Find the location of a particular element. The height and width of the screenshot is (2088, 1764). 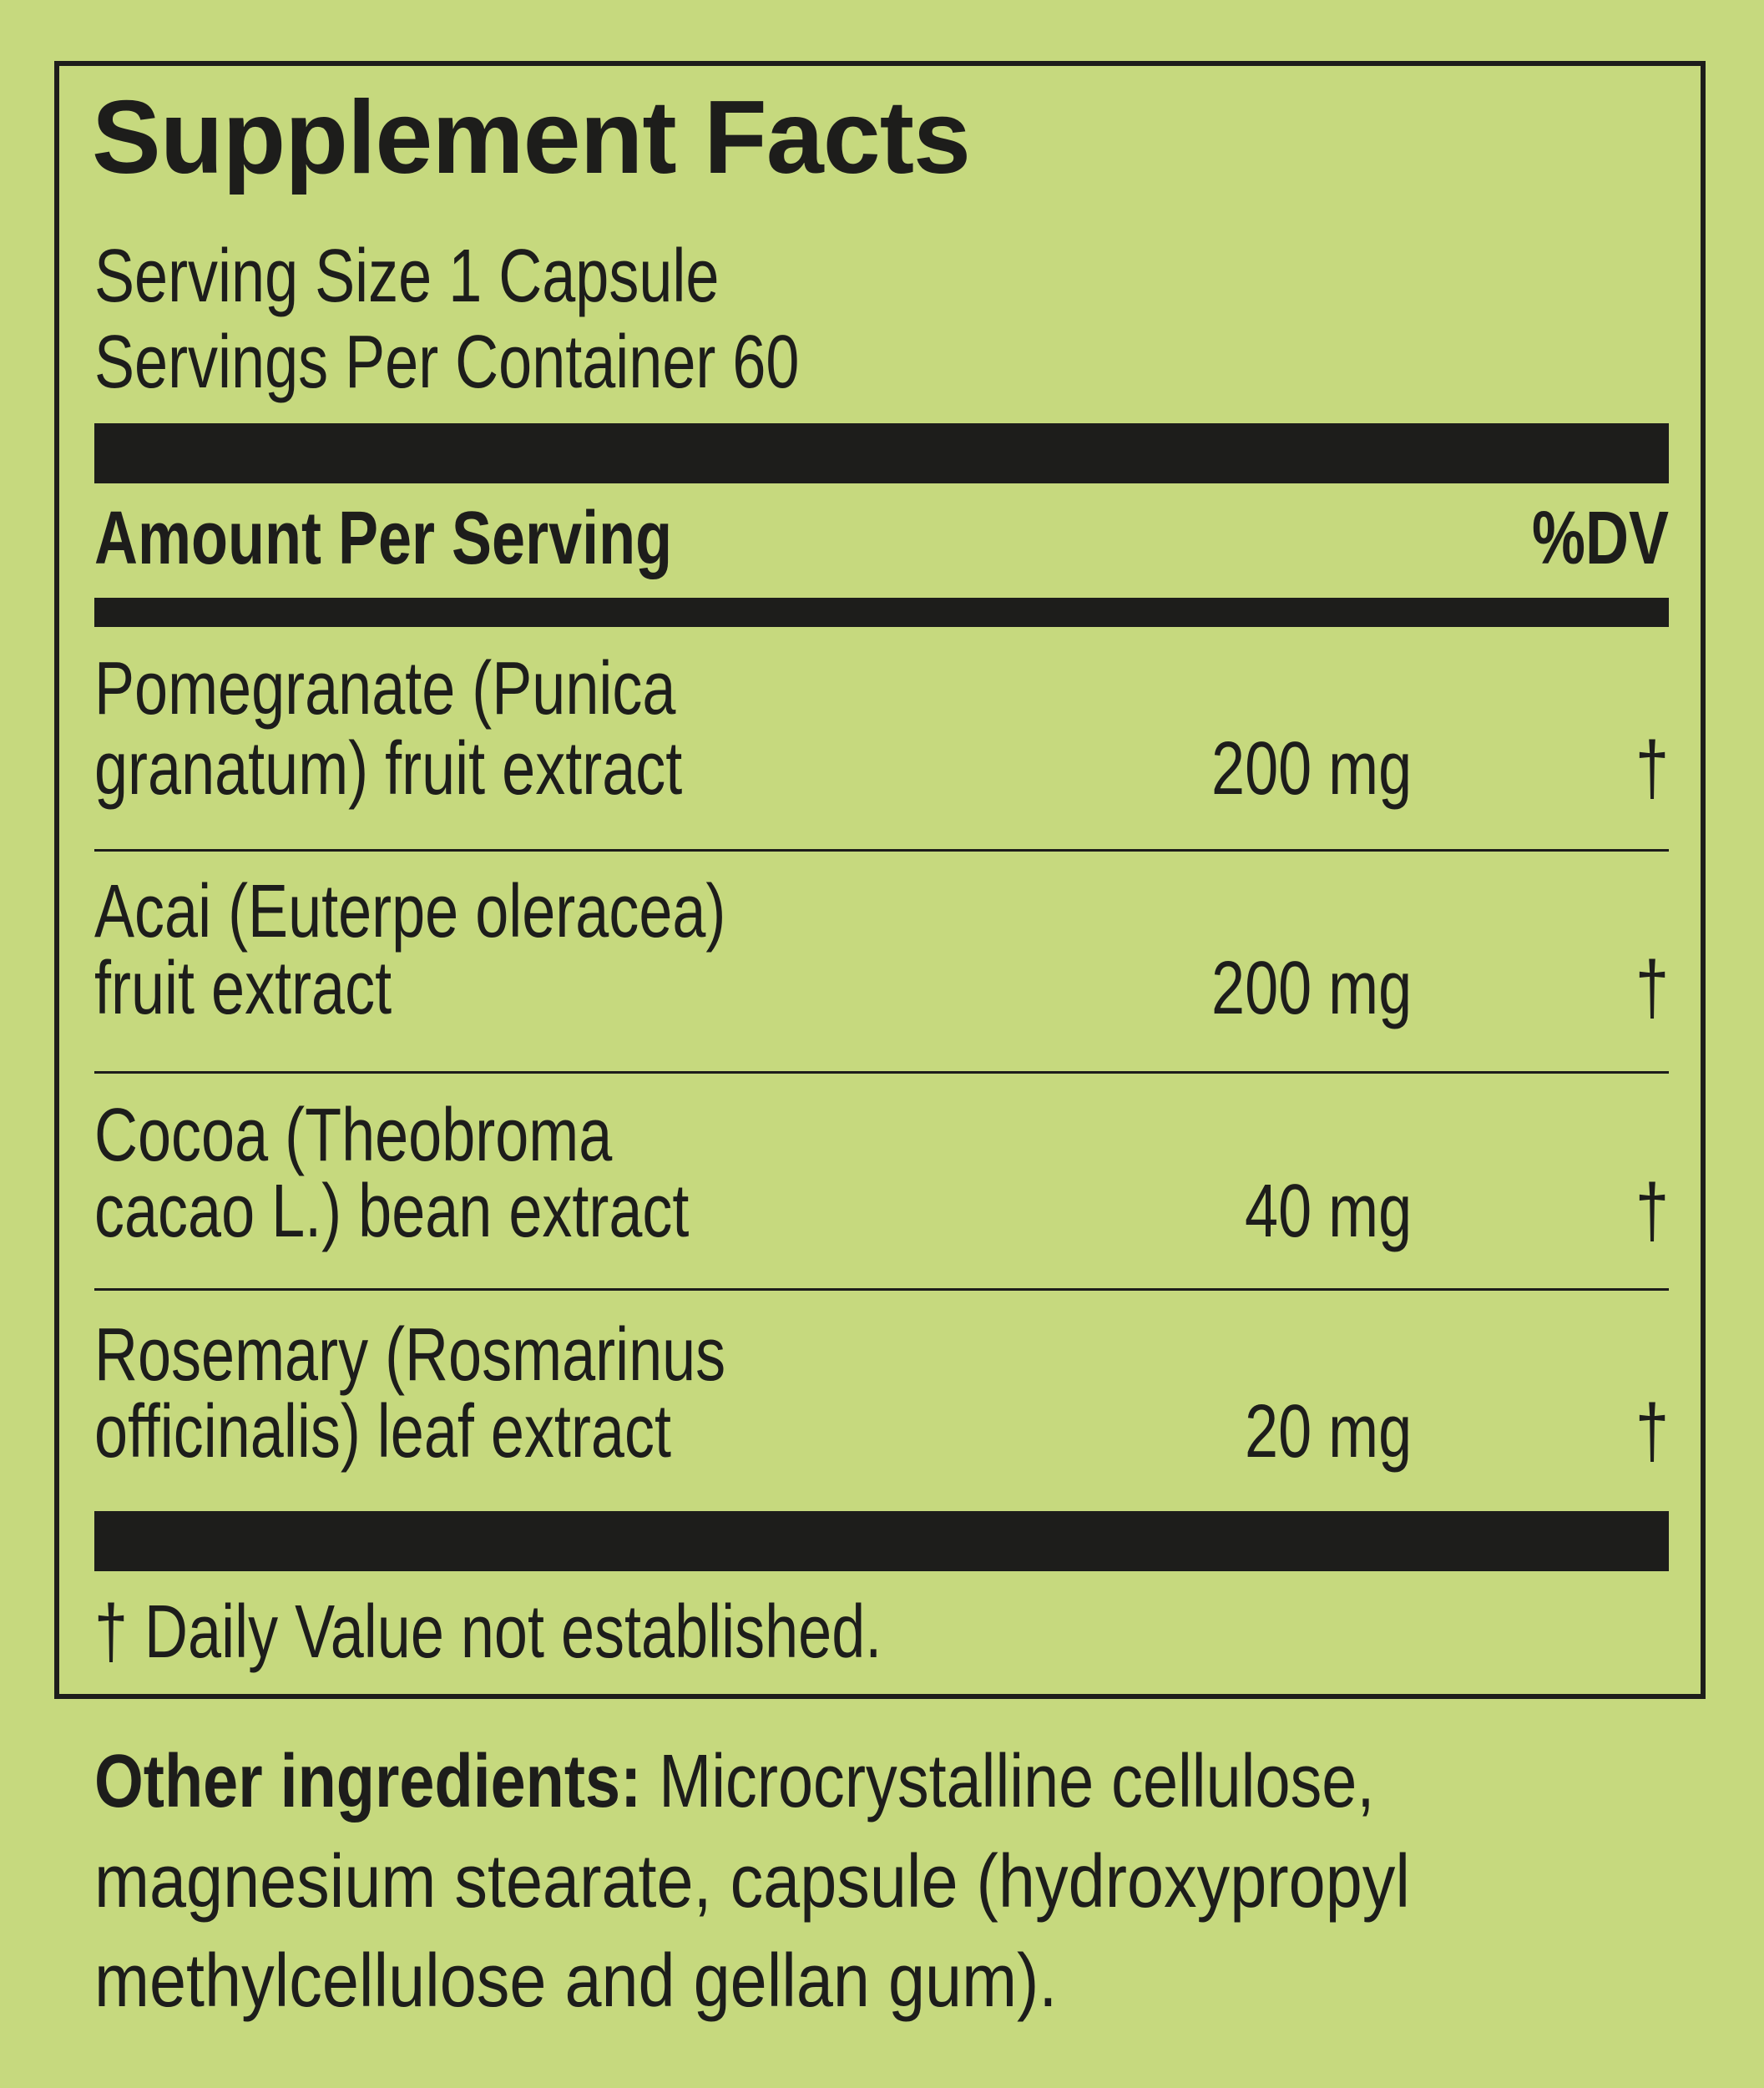

medium-divider is located at coordinates (881, 612).